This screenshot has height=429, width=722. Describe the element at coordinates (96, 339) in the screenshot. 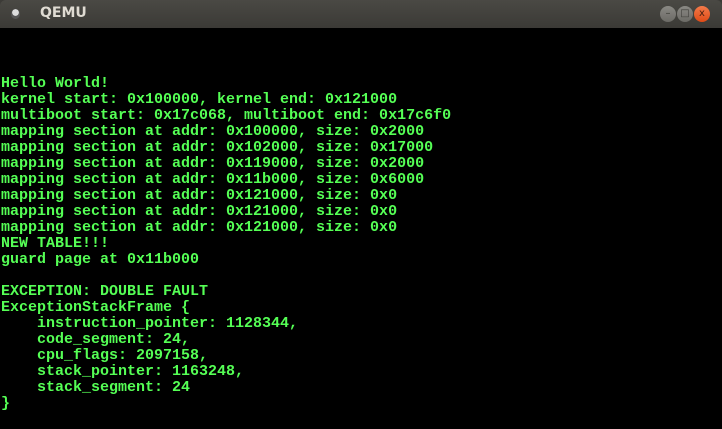

I see `console-line: code_segment: 24,` at that location.